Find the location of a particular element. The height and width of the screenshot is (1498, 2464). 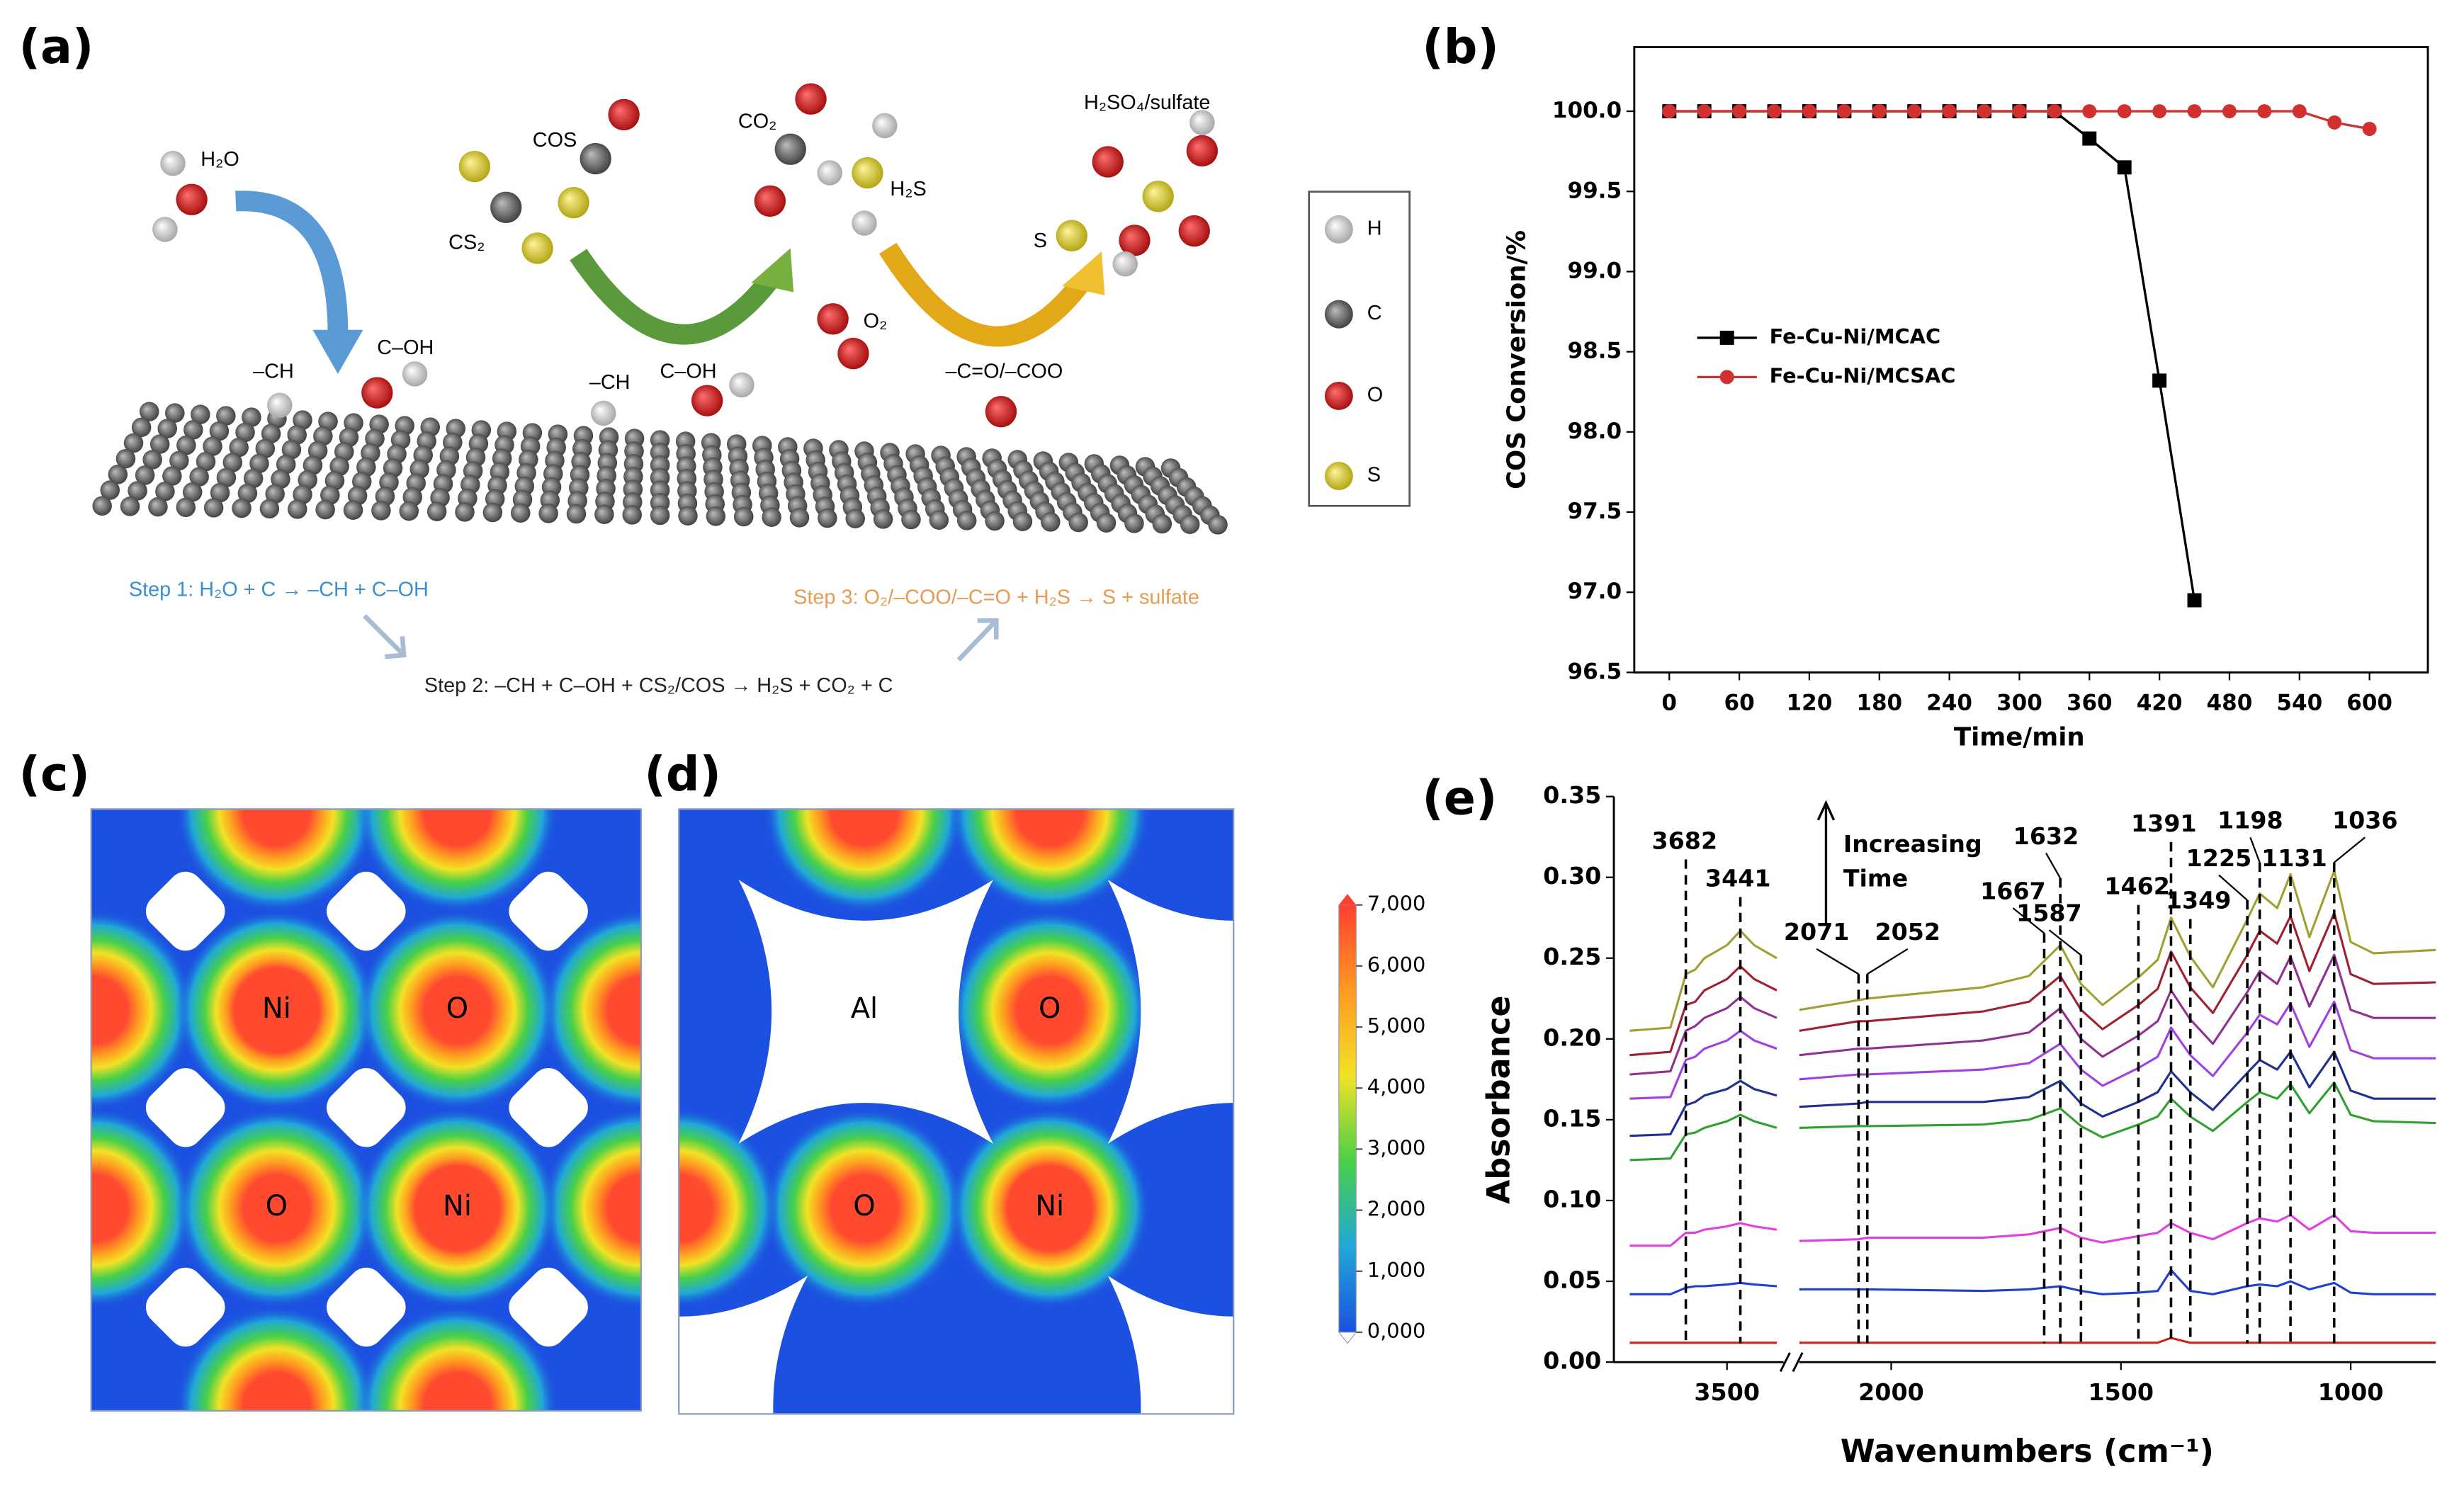

molecule-label: H₂S is located at coordinates (908, 189).